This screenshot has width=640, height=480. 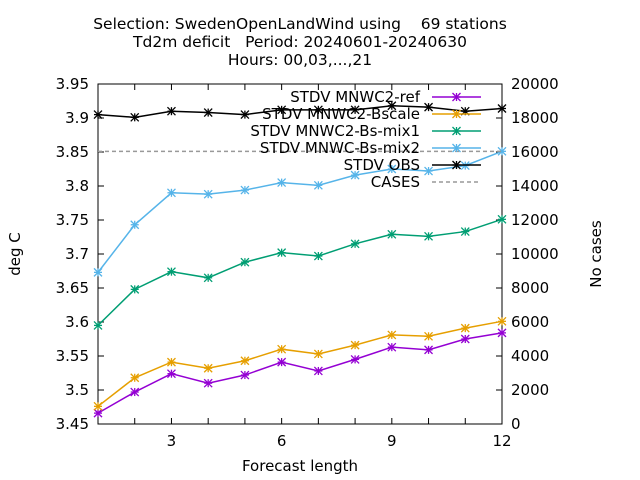 I want to click on y-tick-label: 3.45, so click(x=72, y=424).